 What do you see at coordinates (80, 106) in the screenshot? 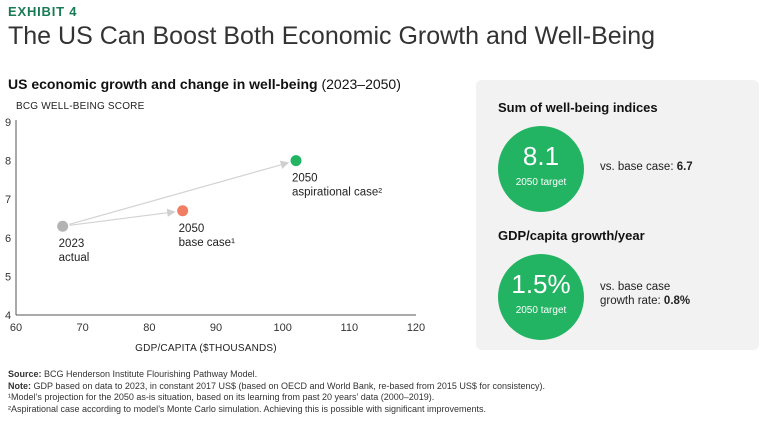
I see `y-axis-title: BCG WELL-BEING SCORE` at bounding box center [80, 106].